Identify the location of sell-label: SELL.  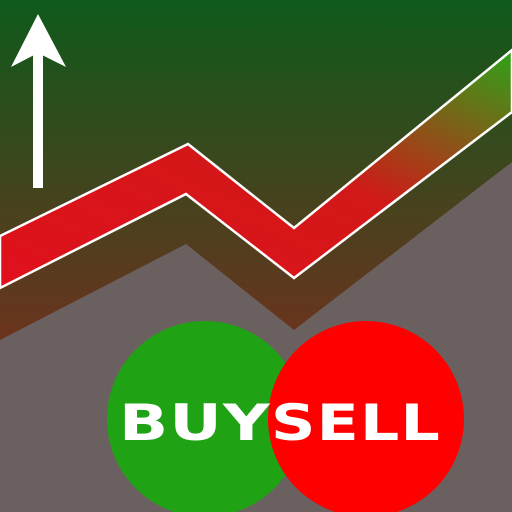
(356, 423).